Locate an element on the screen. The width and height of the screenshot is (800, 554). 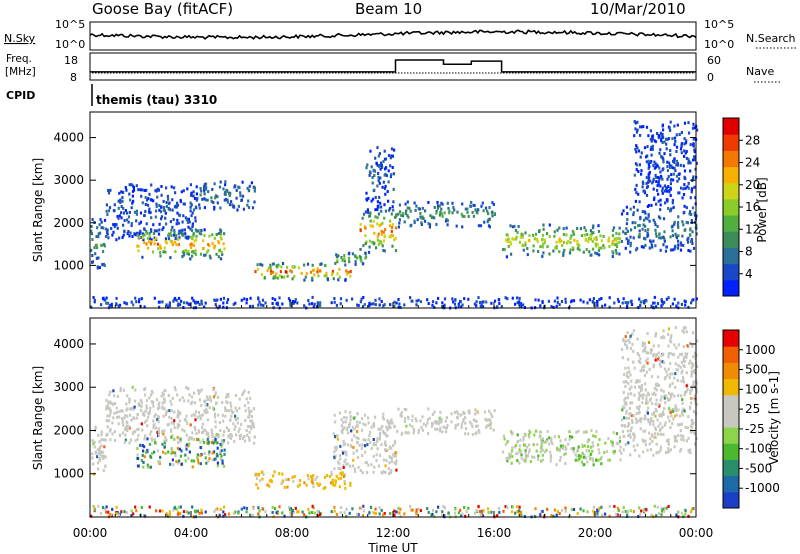
velocity-colorbar-segment is located at coordinates (731, 468).